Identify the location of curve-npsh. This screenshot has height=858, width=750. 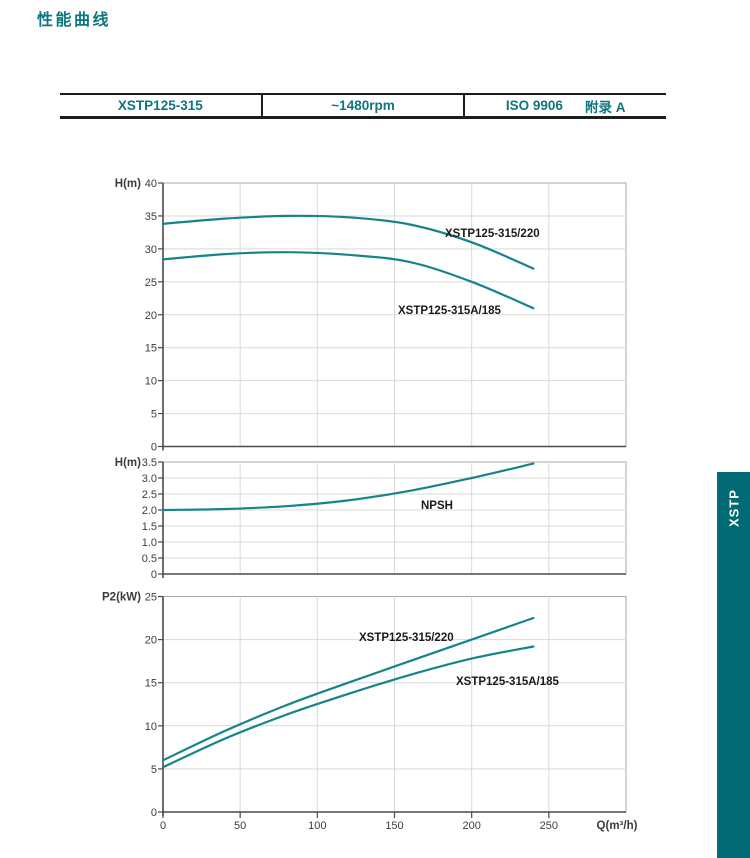
(348, 487).